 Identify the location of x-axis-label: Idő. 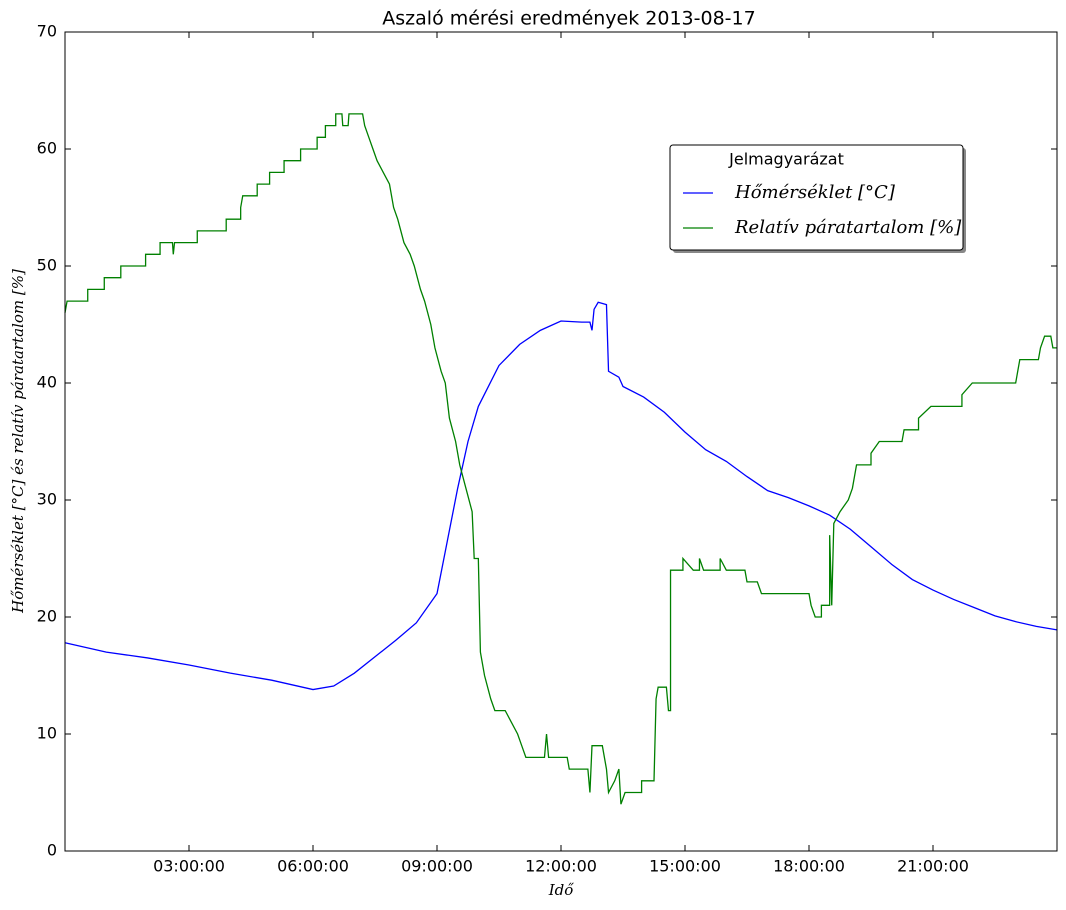
(561, 890).